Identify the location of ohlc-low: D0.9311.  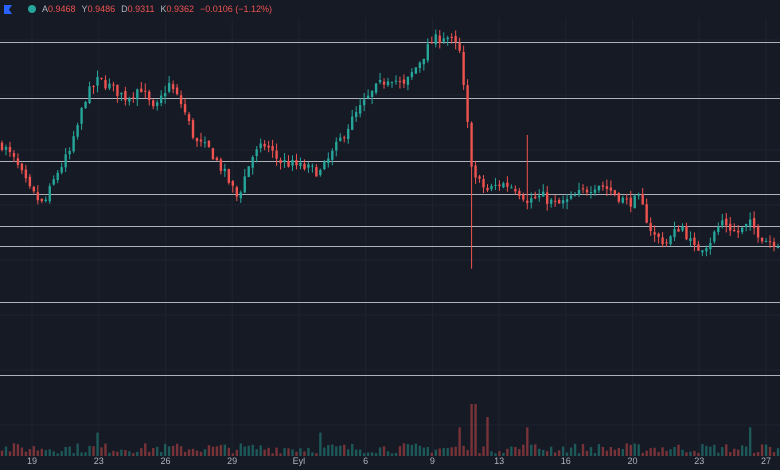
(138, 9).